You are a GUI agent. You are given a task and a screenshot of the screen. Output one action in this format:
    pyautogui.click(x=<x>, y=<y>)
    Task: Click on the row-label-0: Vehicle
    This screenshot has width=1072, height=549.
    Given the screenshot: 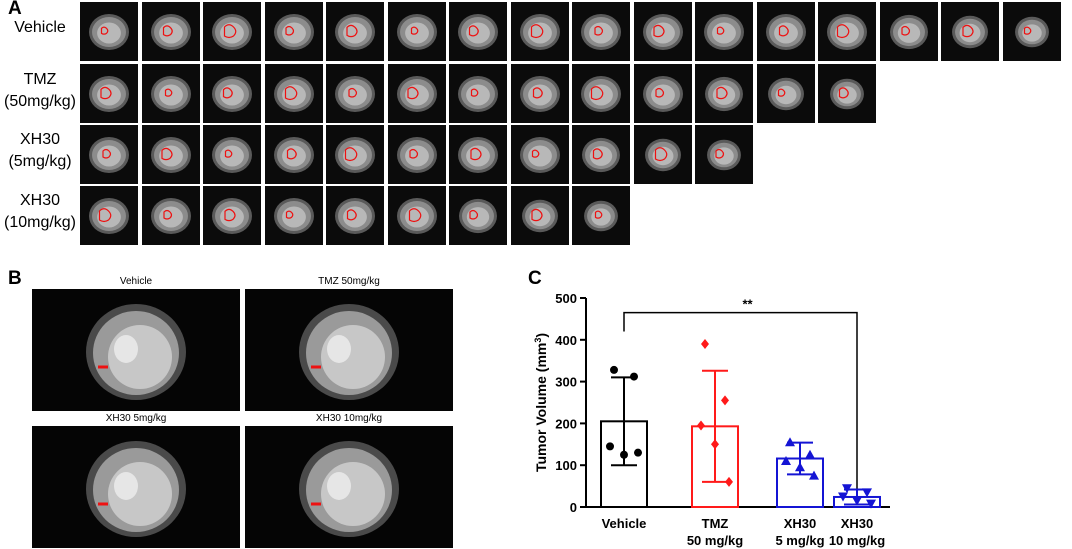 What is the action you would take?
    pyautogui.click(x=40, y=27)
    